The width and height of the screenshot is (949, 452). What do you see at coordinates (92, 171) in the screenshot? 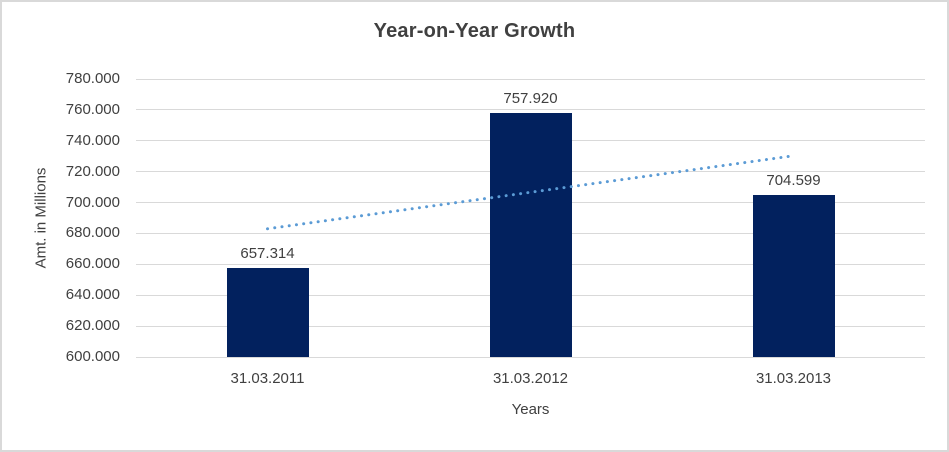
I see `y-tick-label: 720.000` at bounding box center [92, 171].